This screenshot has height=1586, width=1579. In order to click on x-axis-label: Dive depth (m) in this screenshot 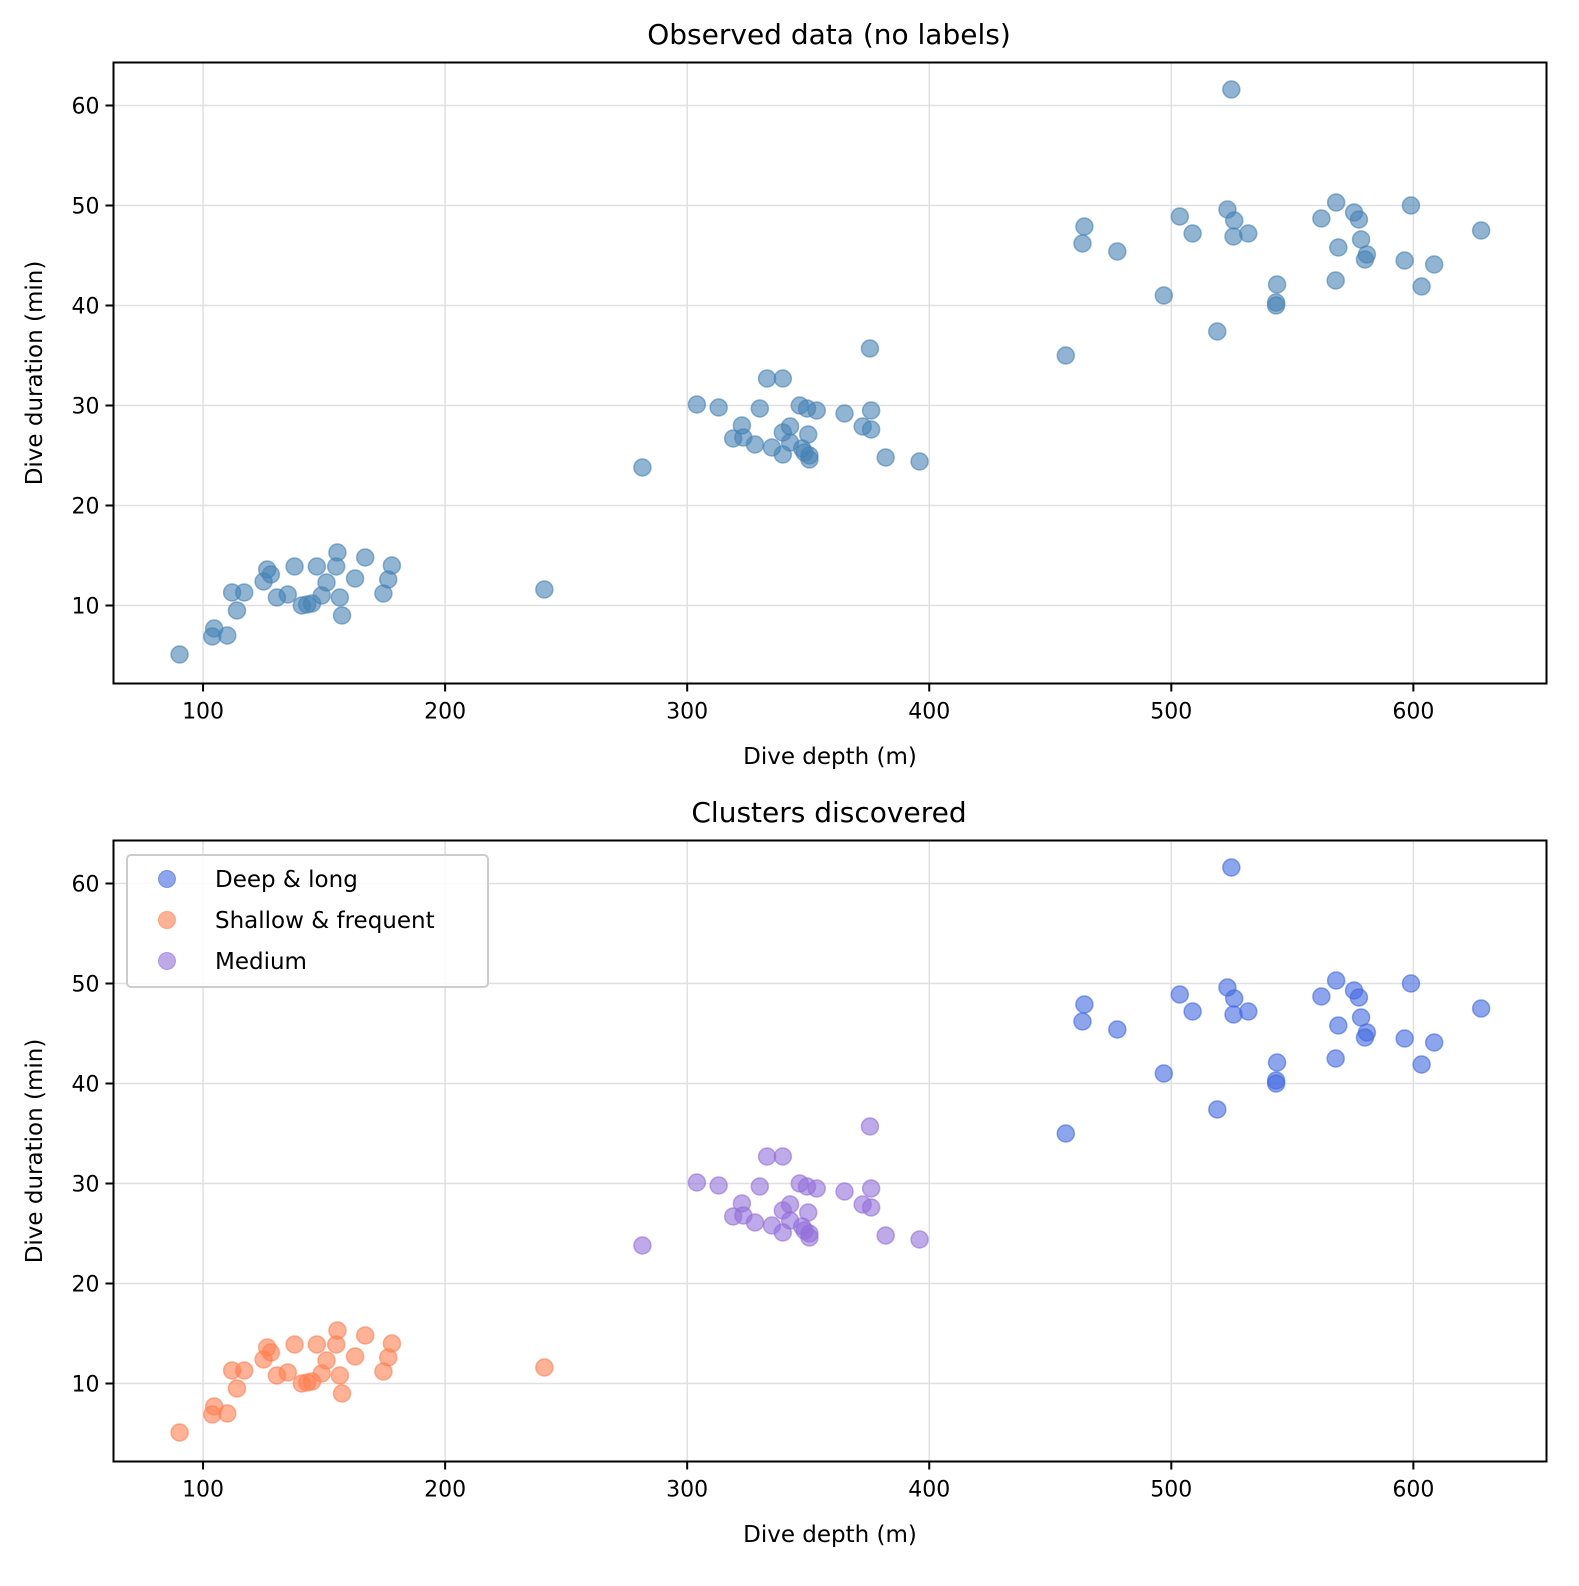, I will do `click(830, 757)`.